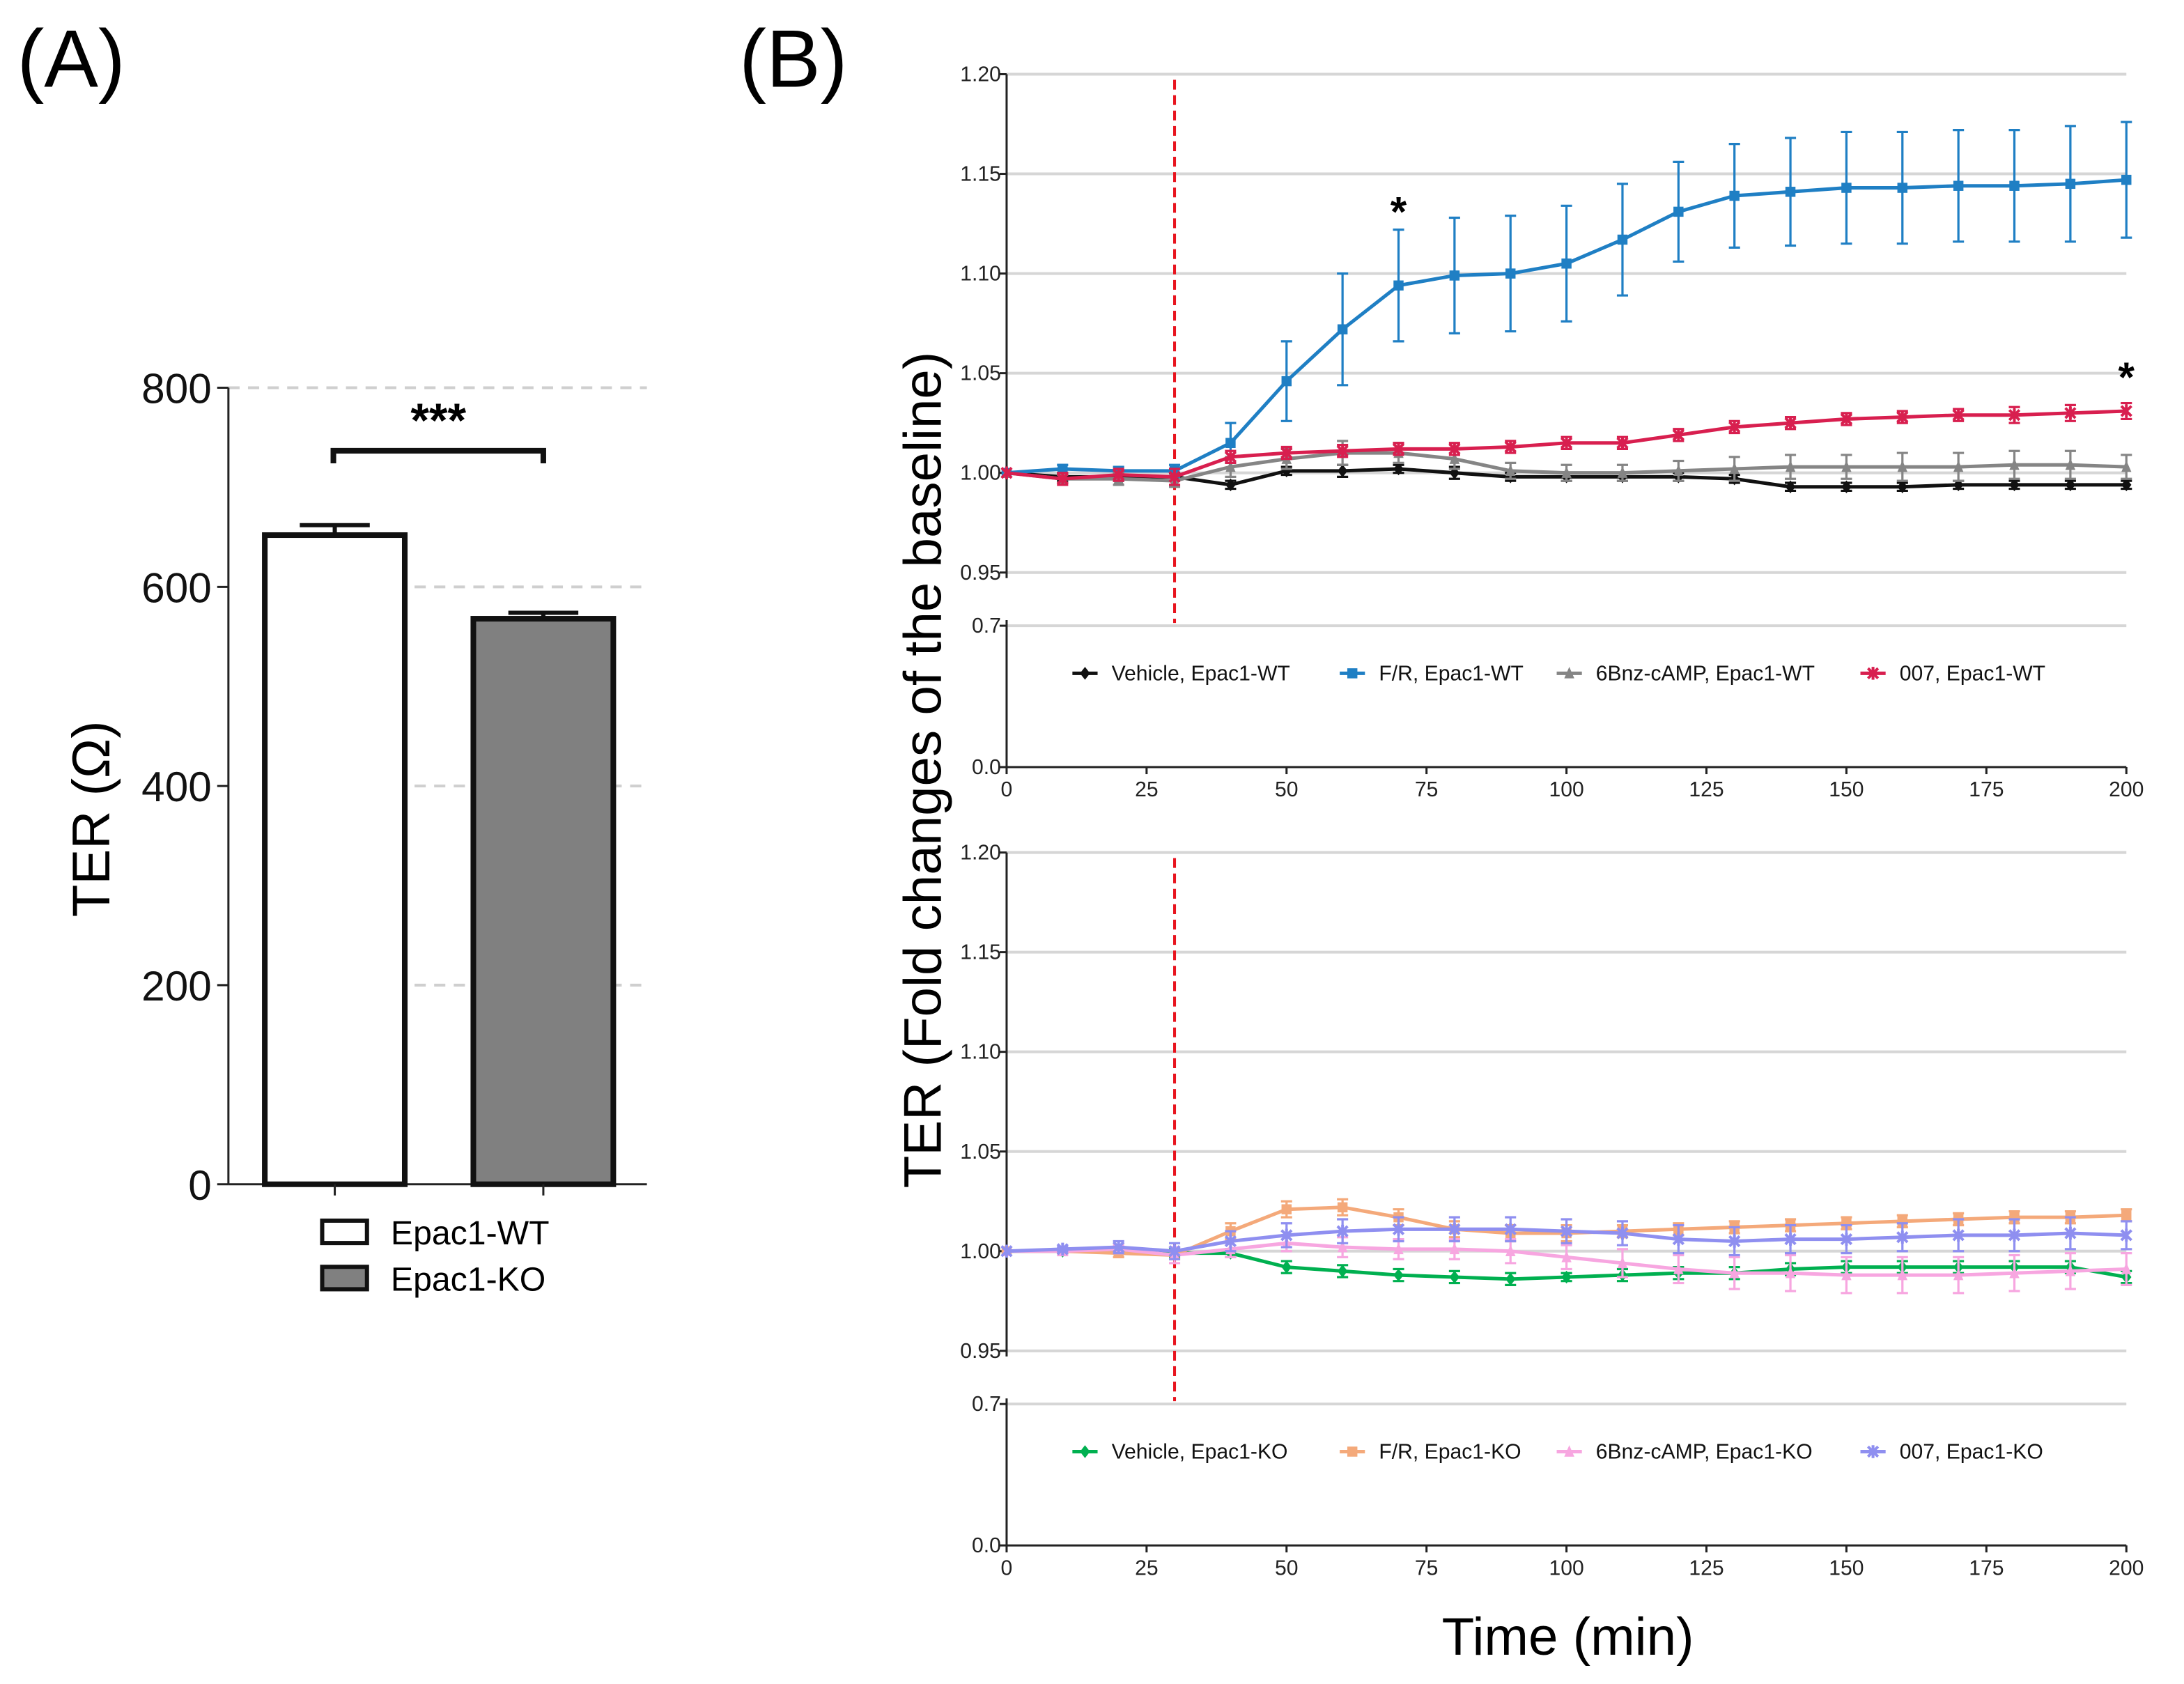  I want to click on x-axis-label-b: Time (min), so click(1568, 1637).